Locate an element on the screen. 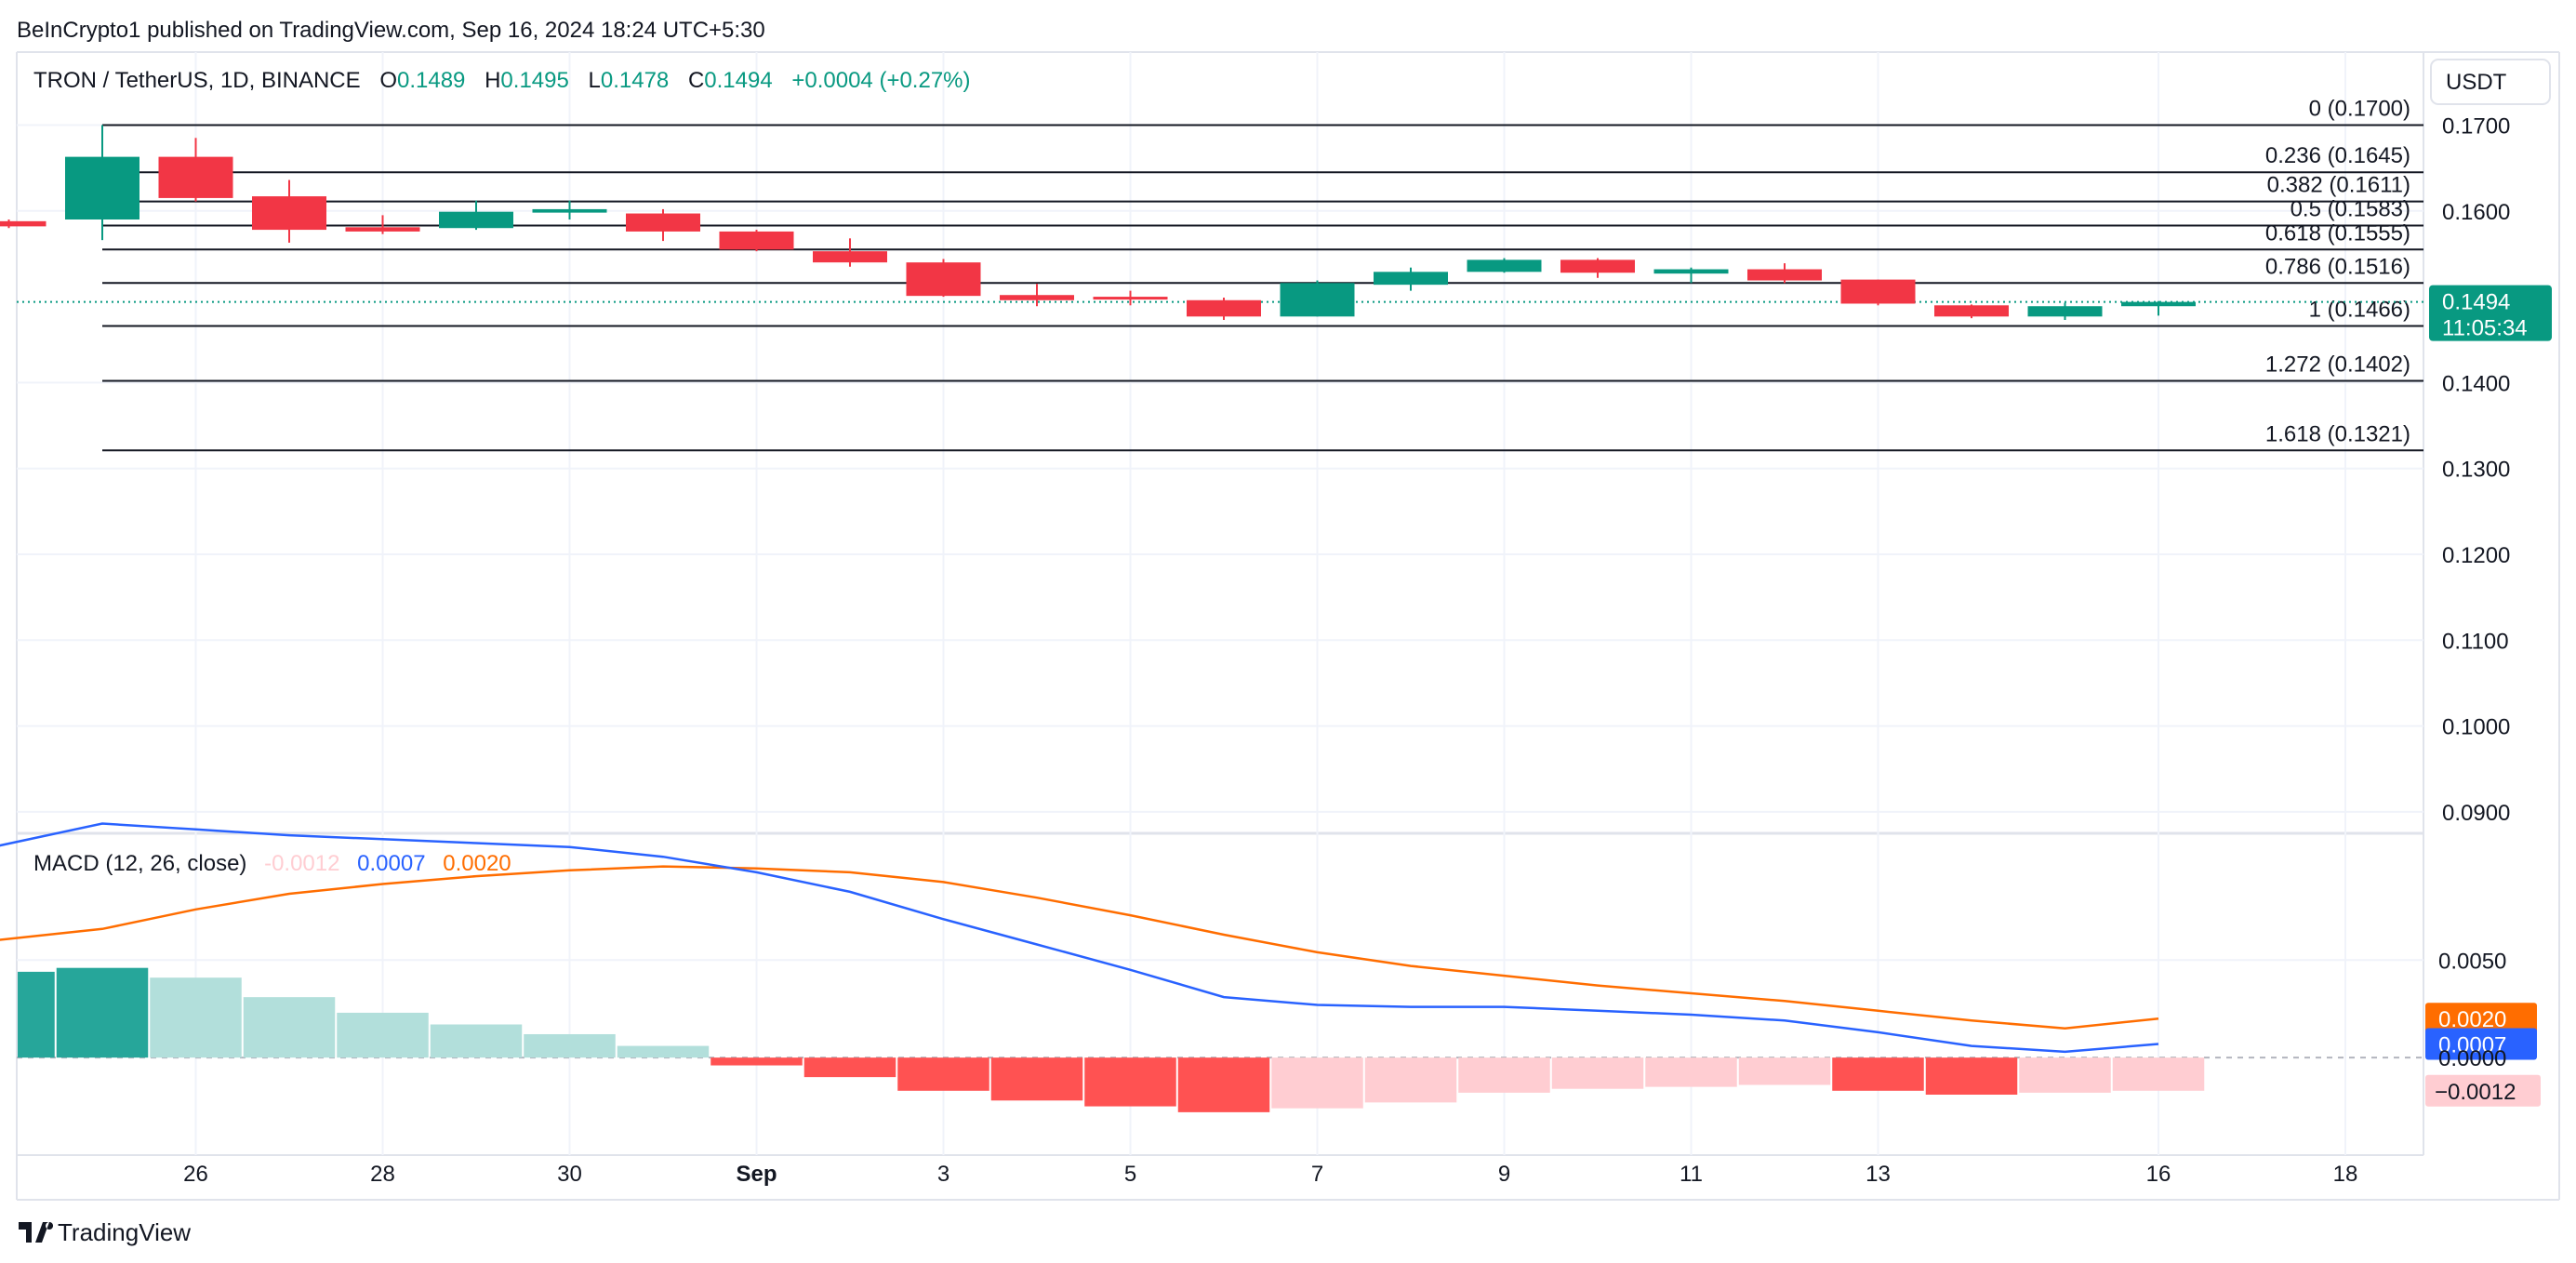  price-tick-label: 0.1300 is located at coordinates (2476, 471).